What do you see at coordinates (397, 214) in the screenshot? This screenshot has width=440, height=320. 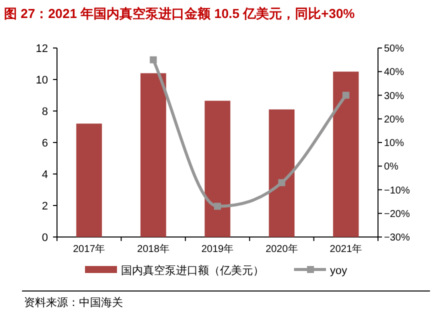 I see `y2-tick-label: −20%` at bounding box center [397, 214].